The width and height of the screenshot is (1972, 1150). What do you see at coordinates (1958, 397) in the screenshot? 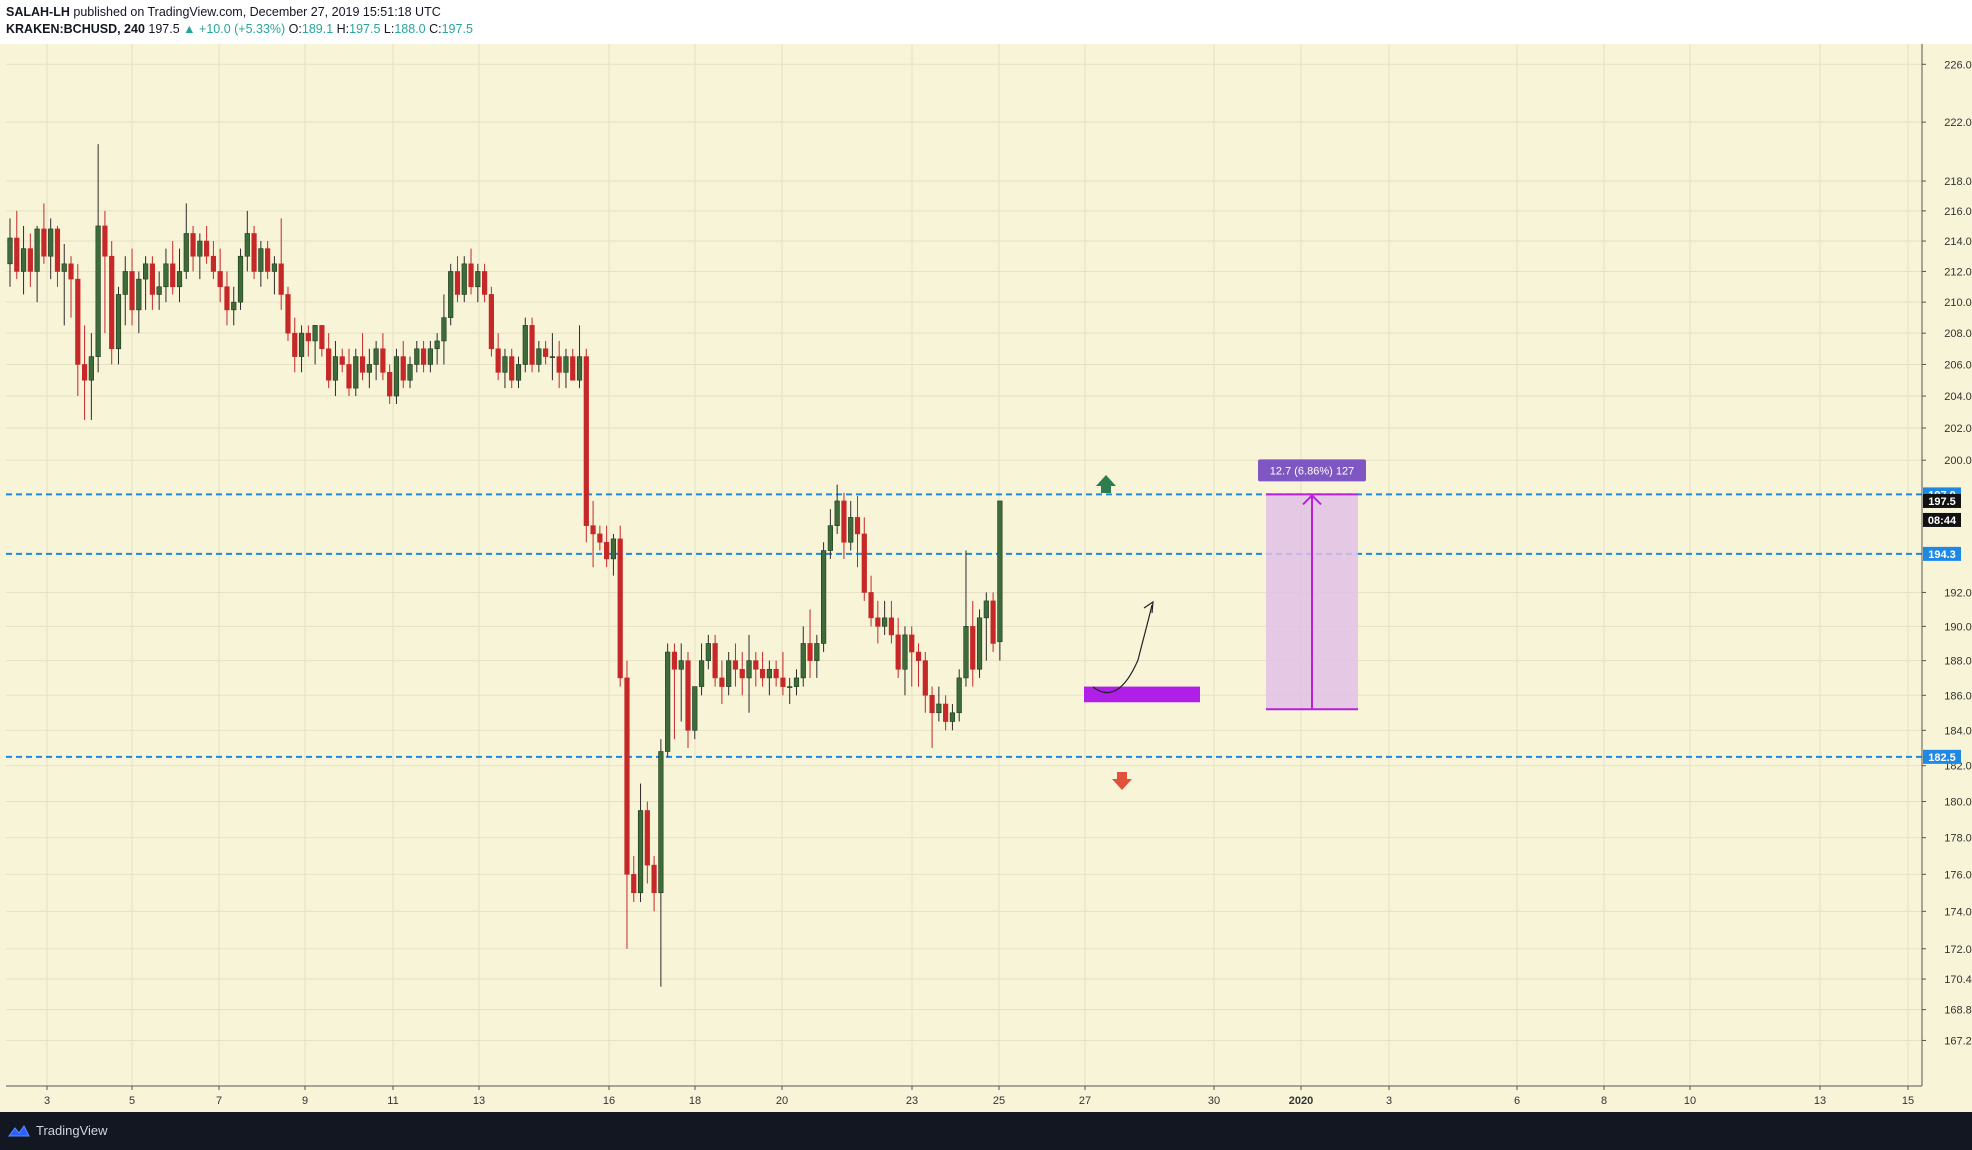
I see `price-tick-label: 204.0` at bounding box center [1958, 397].